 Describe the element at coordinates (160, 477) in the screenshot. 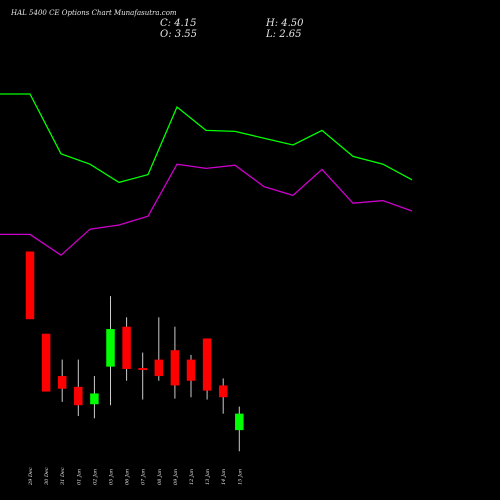

I see `x-tick-label: 08 Jan` at that location.